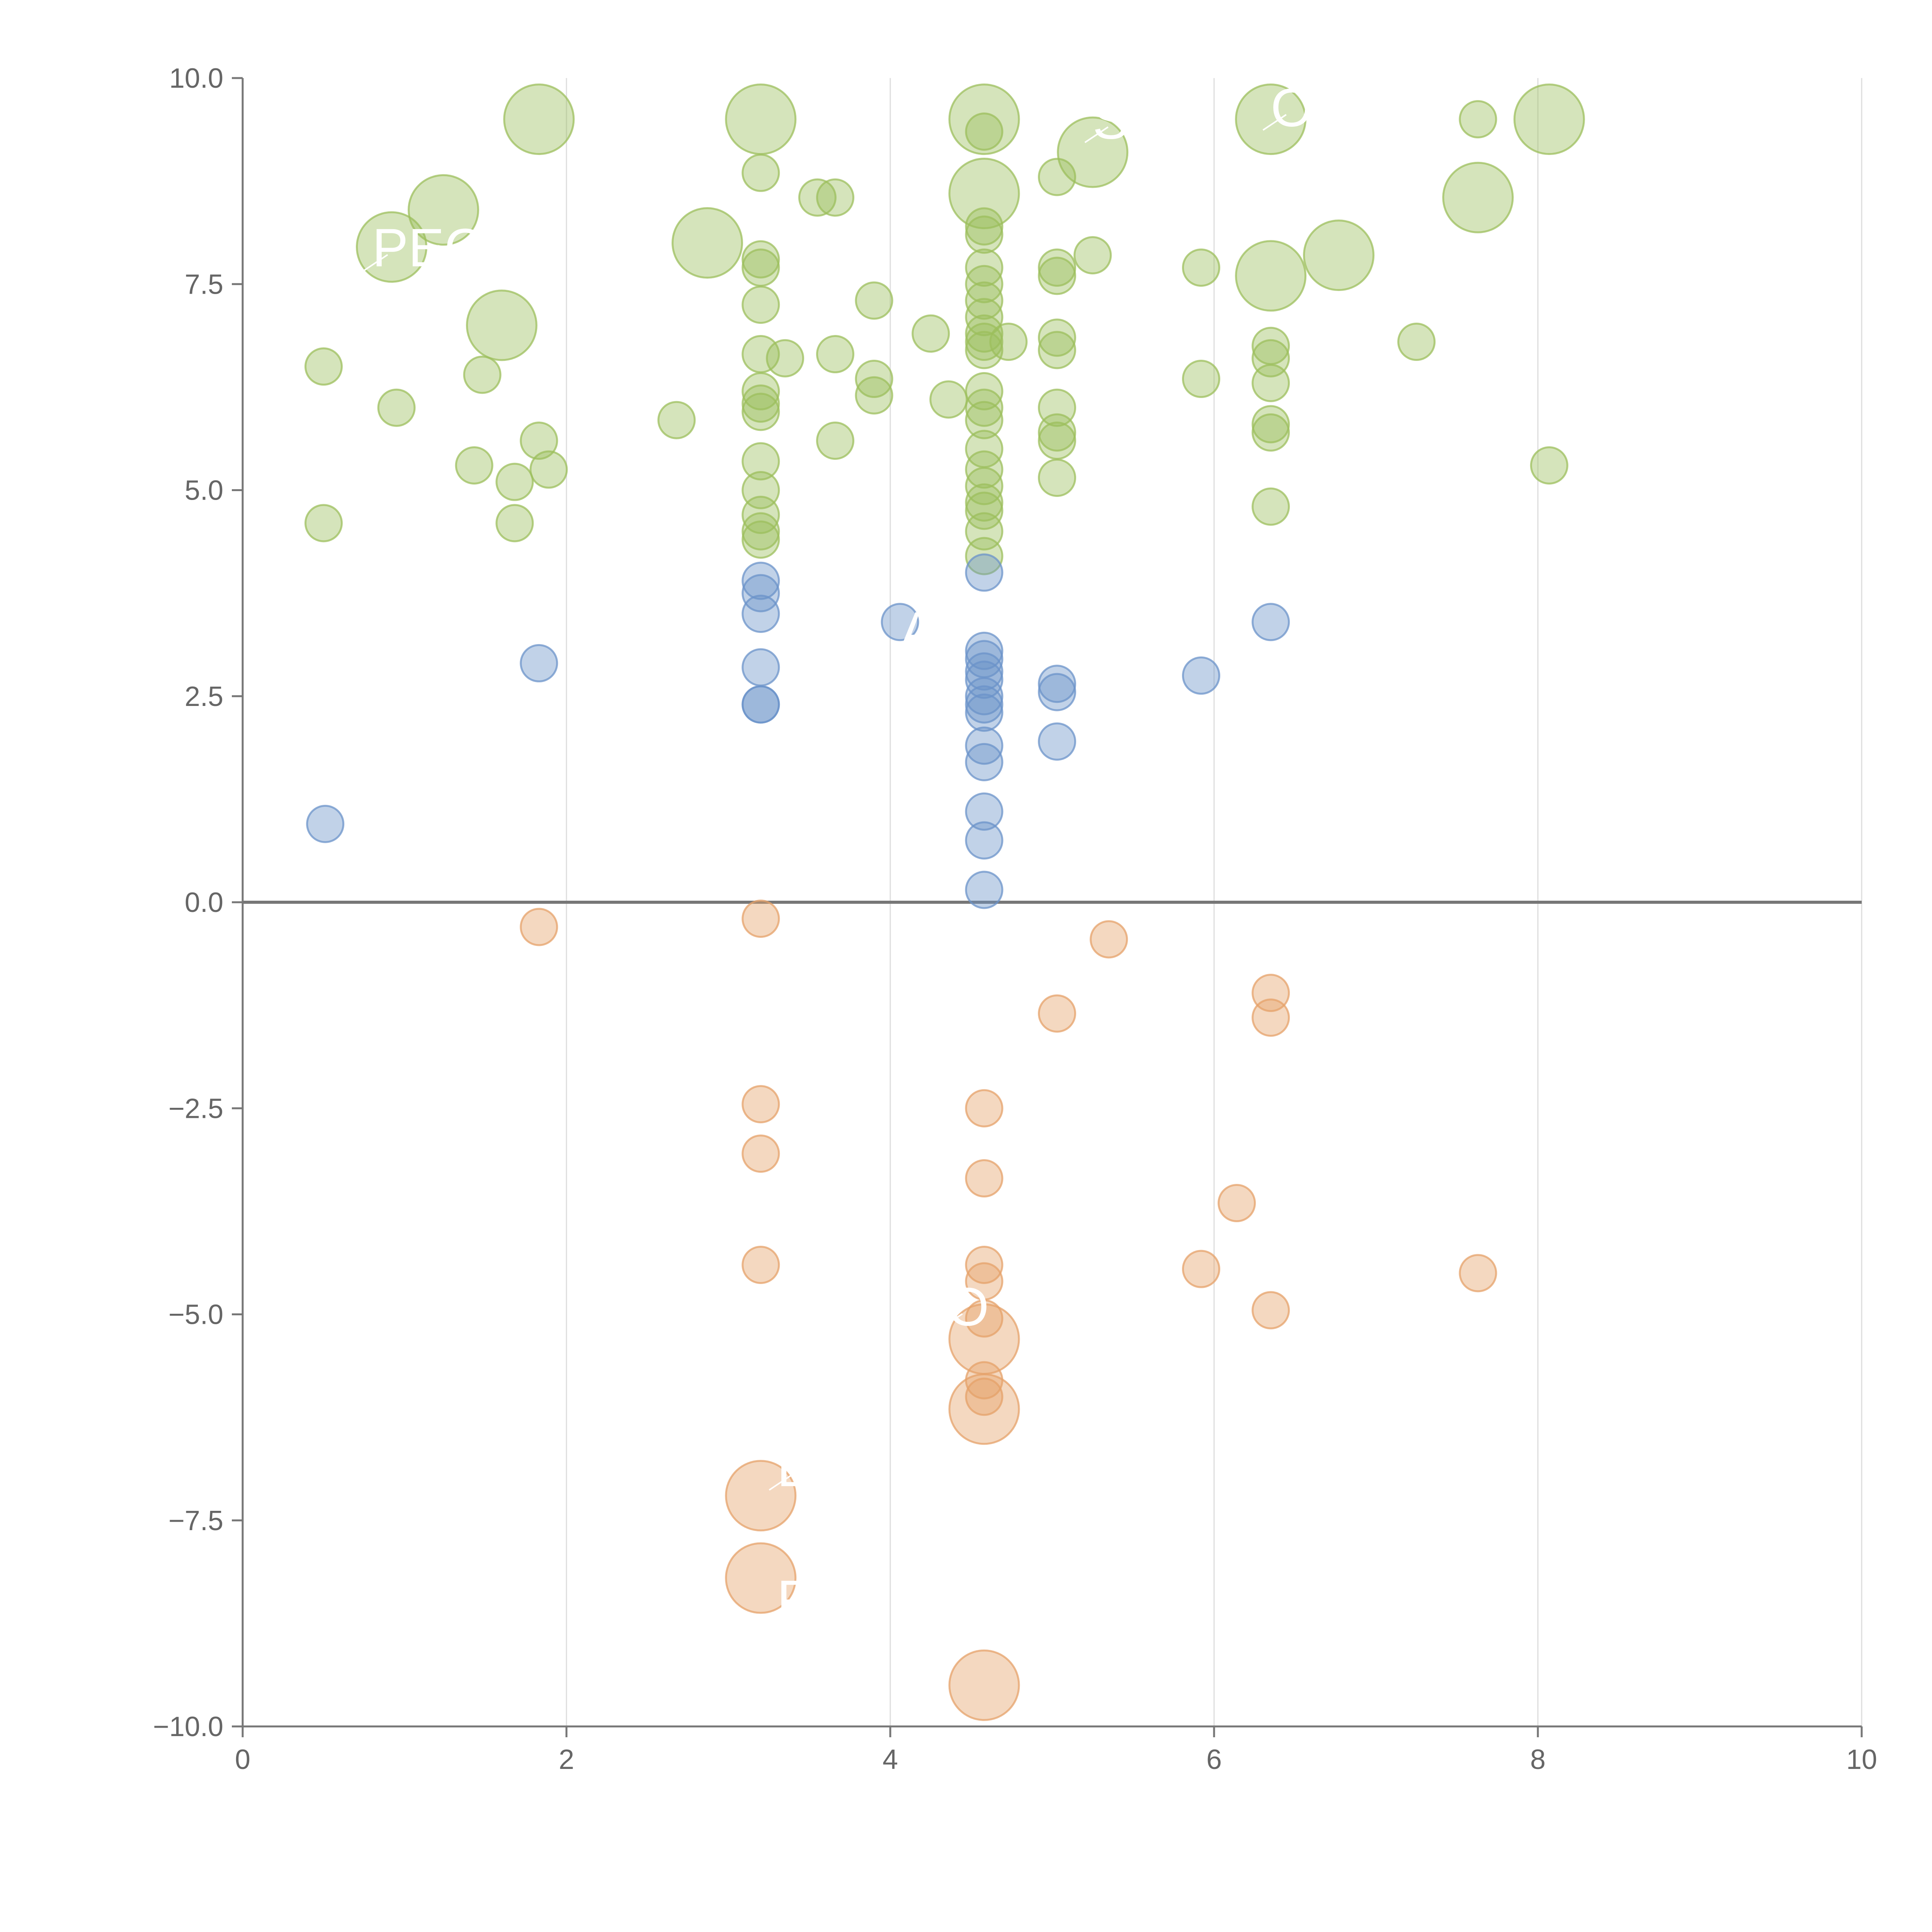 Image resolution: width=1932 pixels, height=1932 pixels. Describe the element at coordinates (1214, 1759) in the screenshot. I see `x-tick-label: 6` at that location.